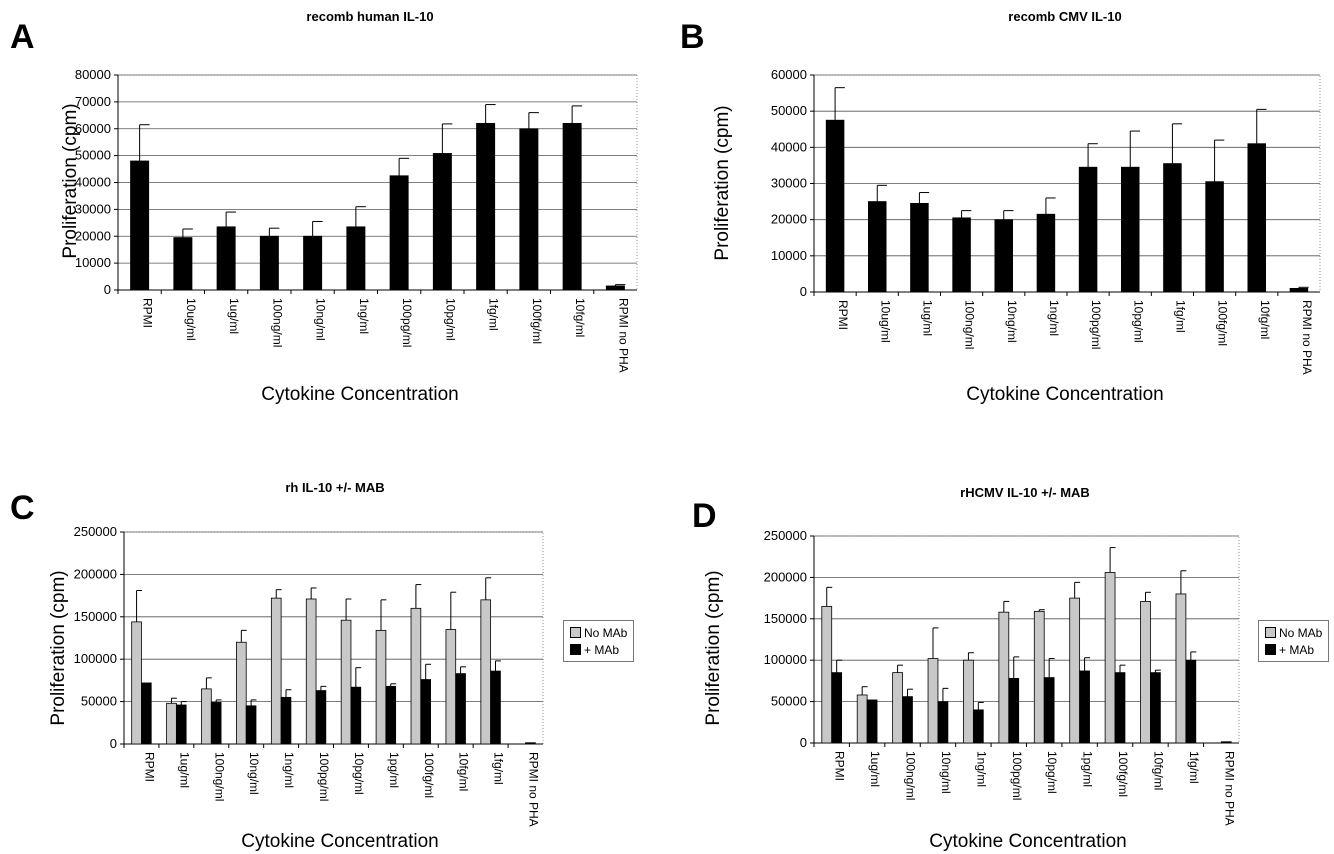 The height and width of the screenshot is (854, 1334). What do you see at coordinates (1025, 492) in the screenshot?
I see `chart-title-d: rHCMV IL-10 +/- MAB` at bounding box center [1025, 492].